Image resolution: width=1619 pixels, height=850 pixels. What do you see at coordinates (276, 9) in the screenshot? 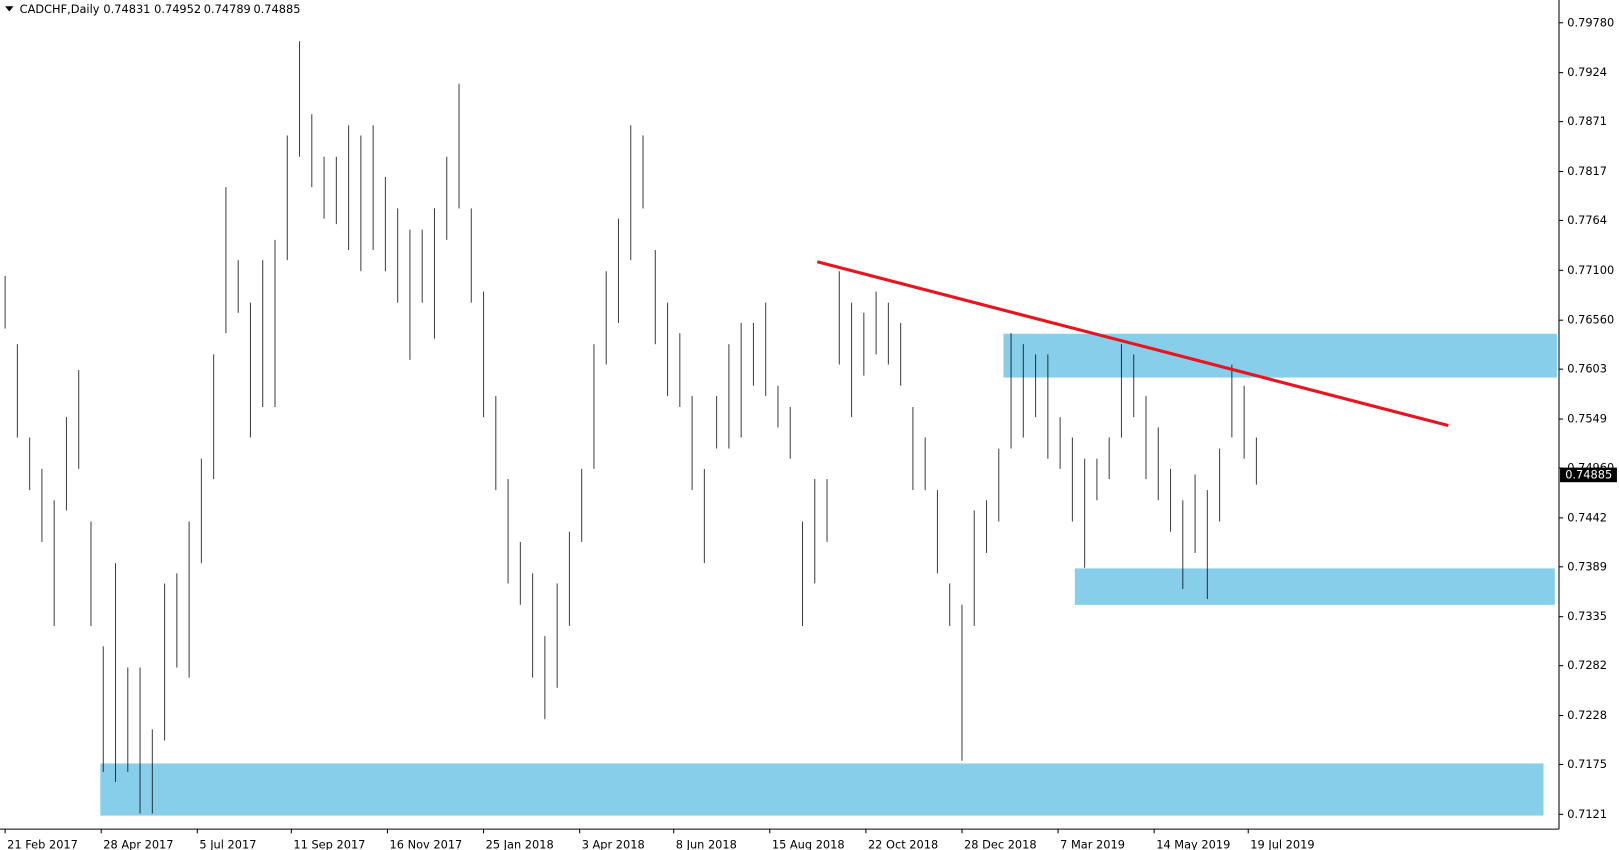
I see `header-close: 0.74885` at bounding box center [276, 9].